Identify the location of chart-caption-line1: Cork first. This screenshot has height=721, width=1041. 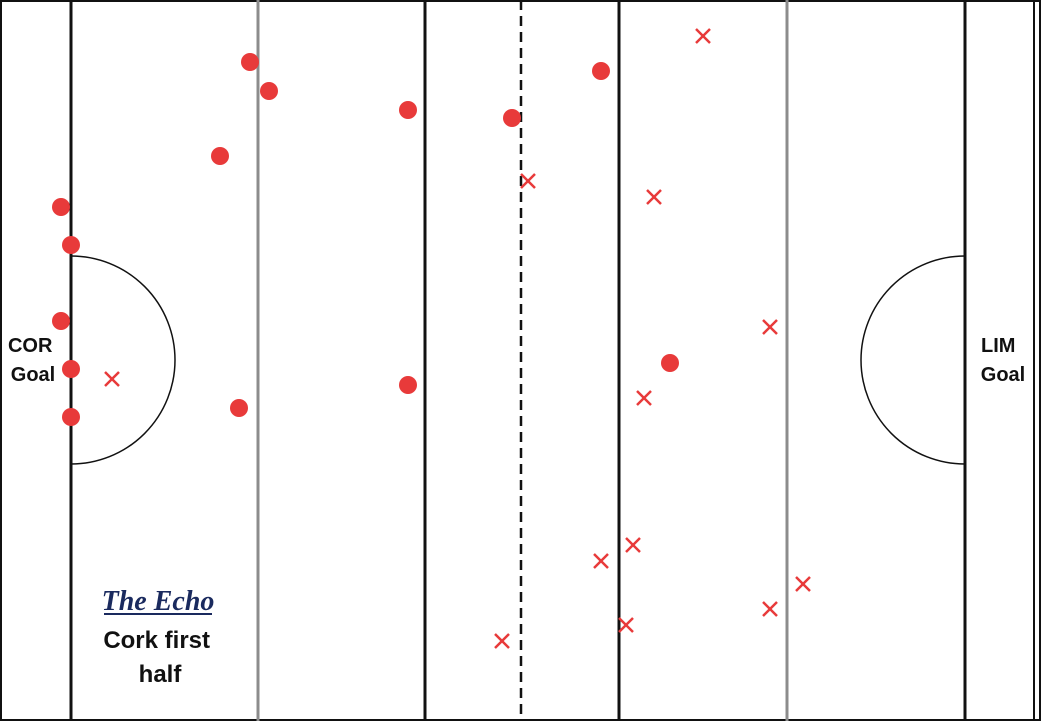
(156, 640).